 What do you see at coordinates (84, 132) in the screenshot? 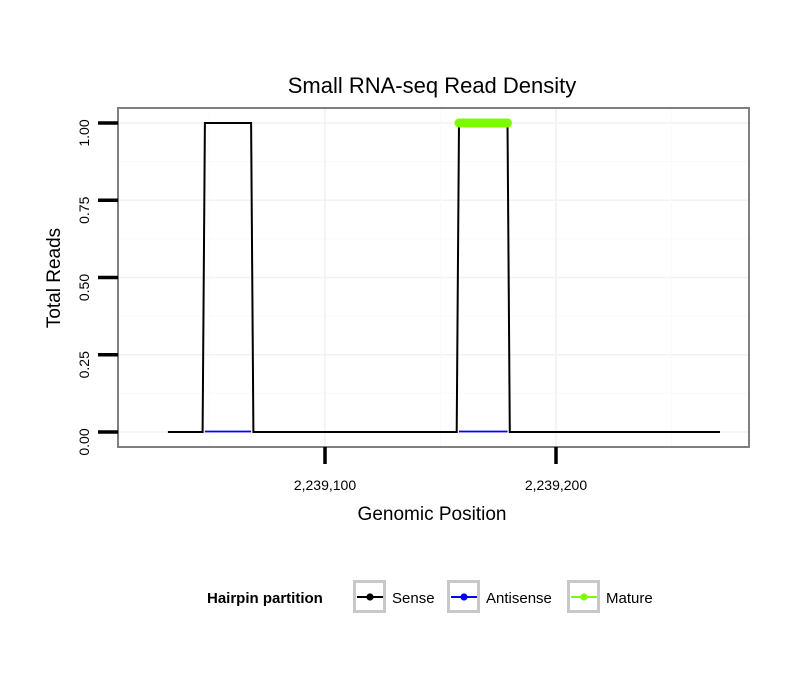
I see `y-tick-label: 1.00` at bounding box center [84, 132].